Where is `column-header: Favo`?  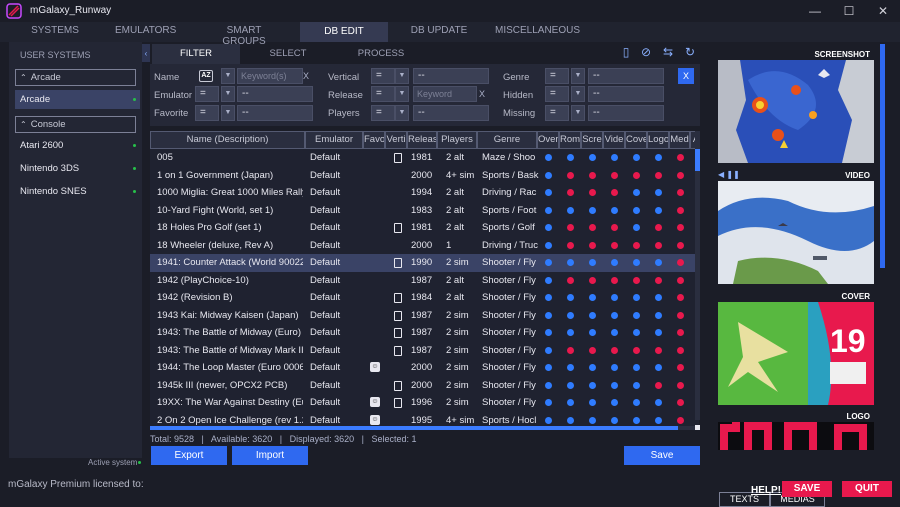
column-header: Favo is located at coordinates (374, 140).